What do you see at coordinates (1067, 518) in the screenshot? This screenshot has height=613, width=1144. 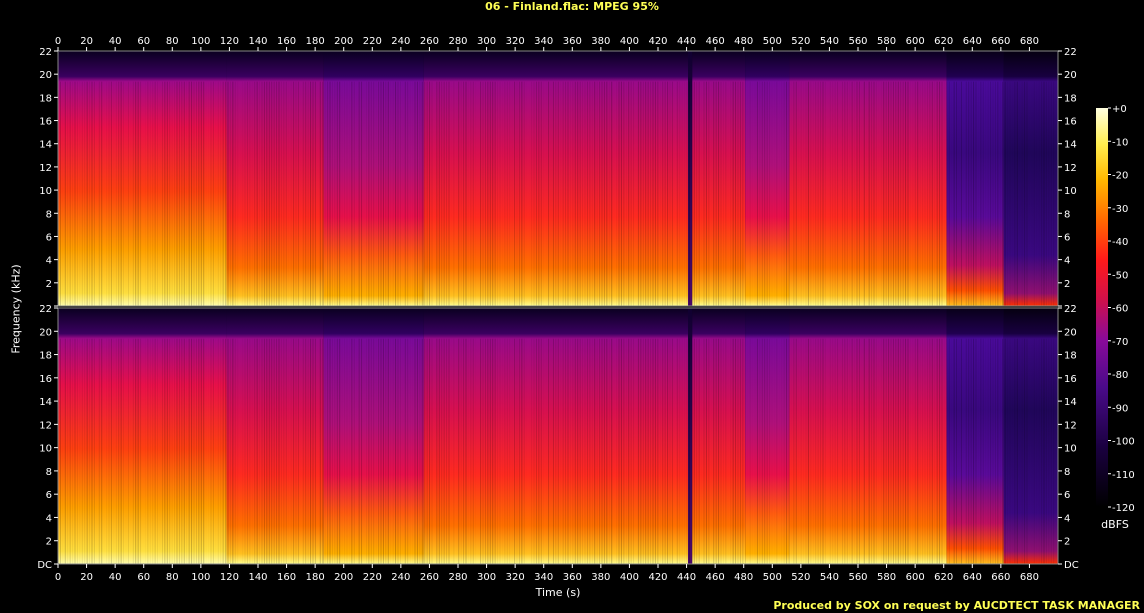 I see `y-tick-label: 4` at bounding box center [1067, 518].